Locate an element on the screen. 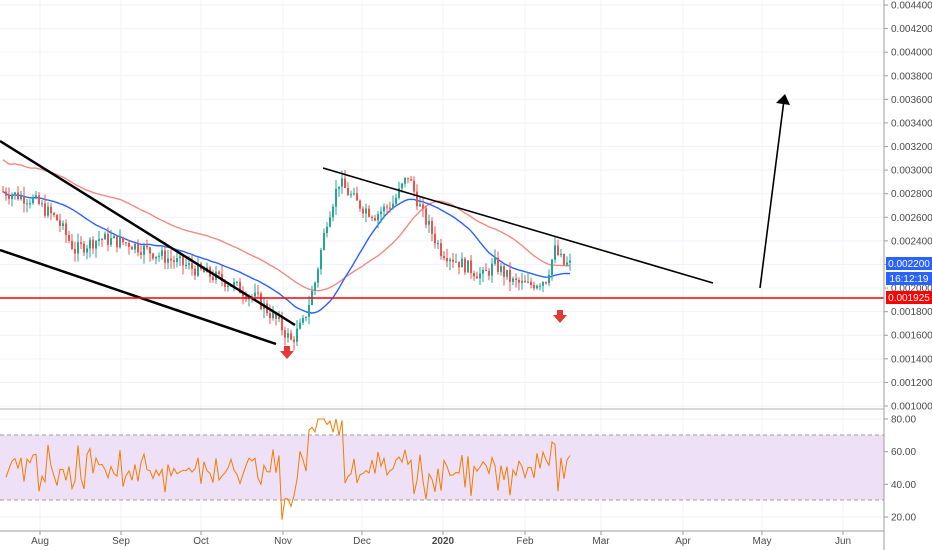  price-tick-label: 0.003600 is located at coordinates (911, 100).